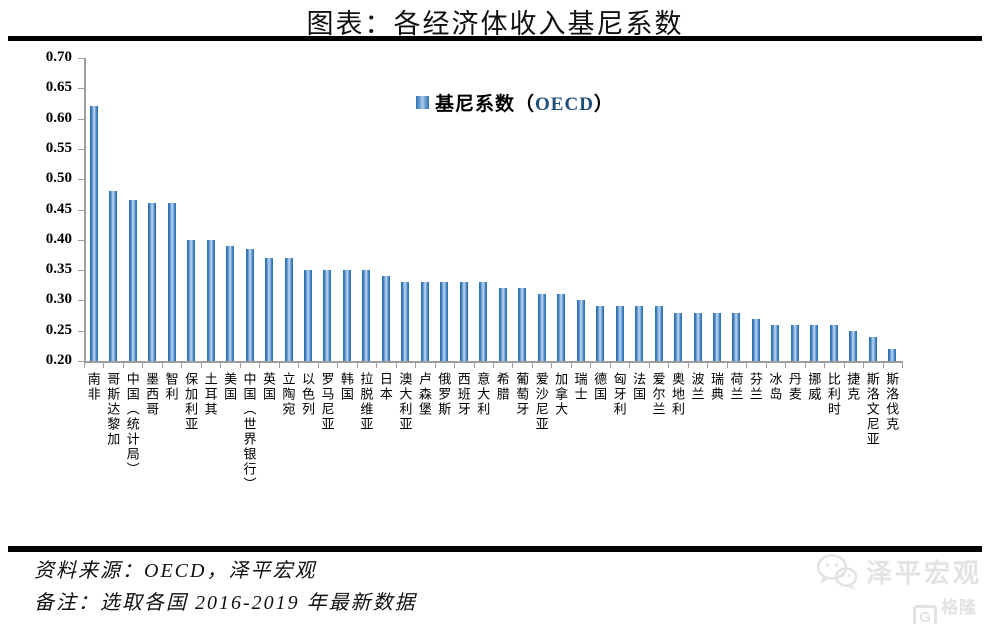  I want to click on x-category-label: 拉脱维亚, so click(366, 402).